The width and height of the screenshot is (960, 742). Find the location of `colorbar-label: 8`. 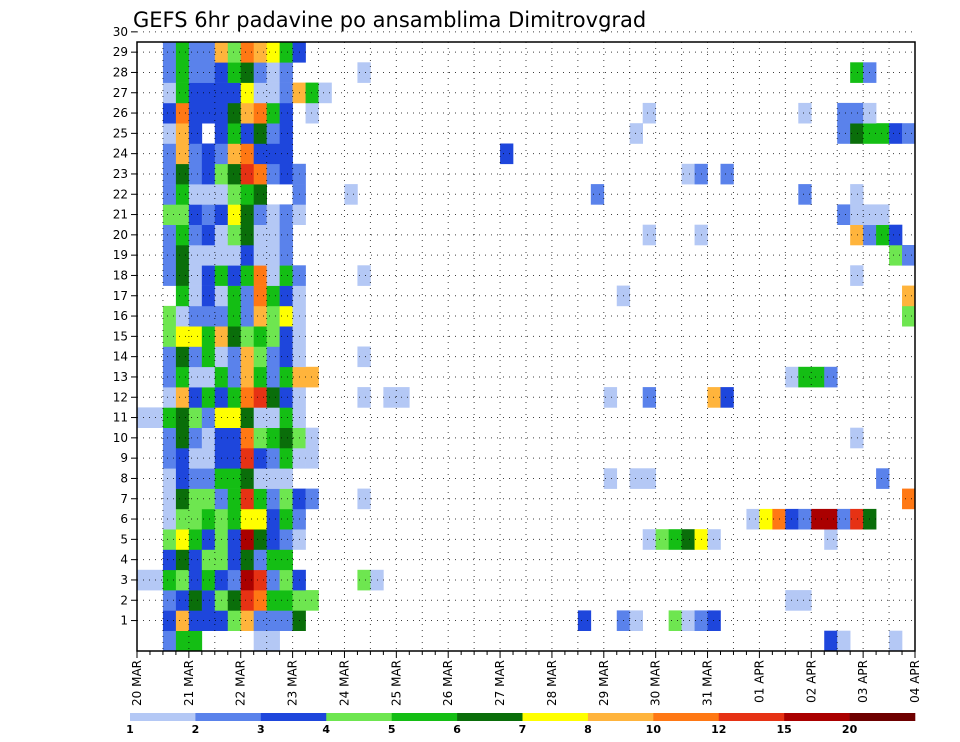

colorbar-label: 8 is located at coordinates (588, 729).